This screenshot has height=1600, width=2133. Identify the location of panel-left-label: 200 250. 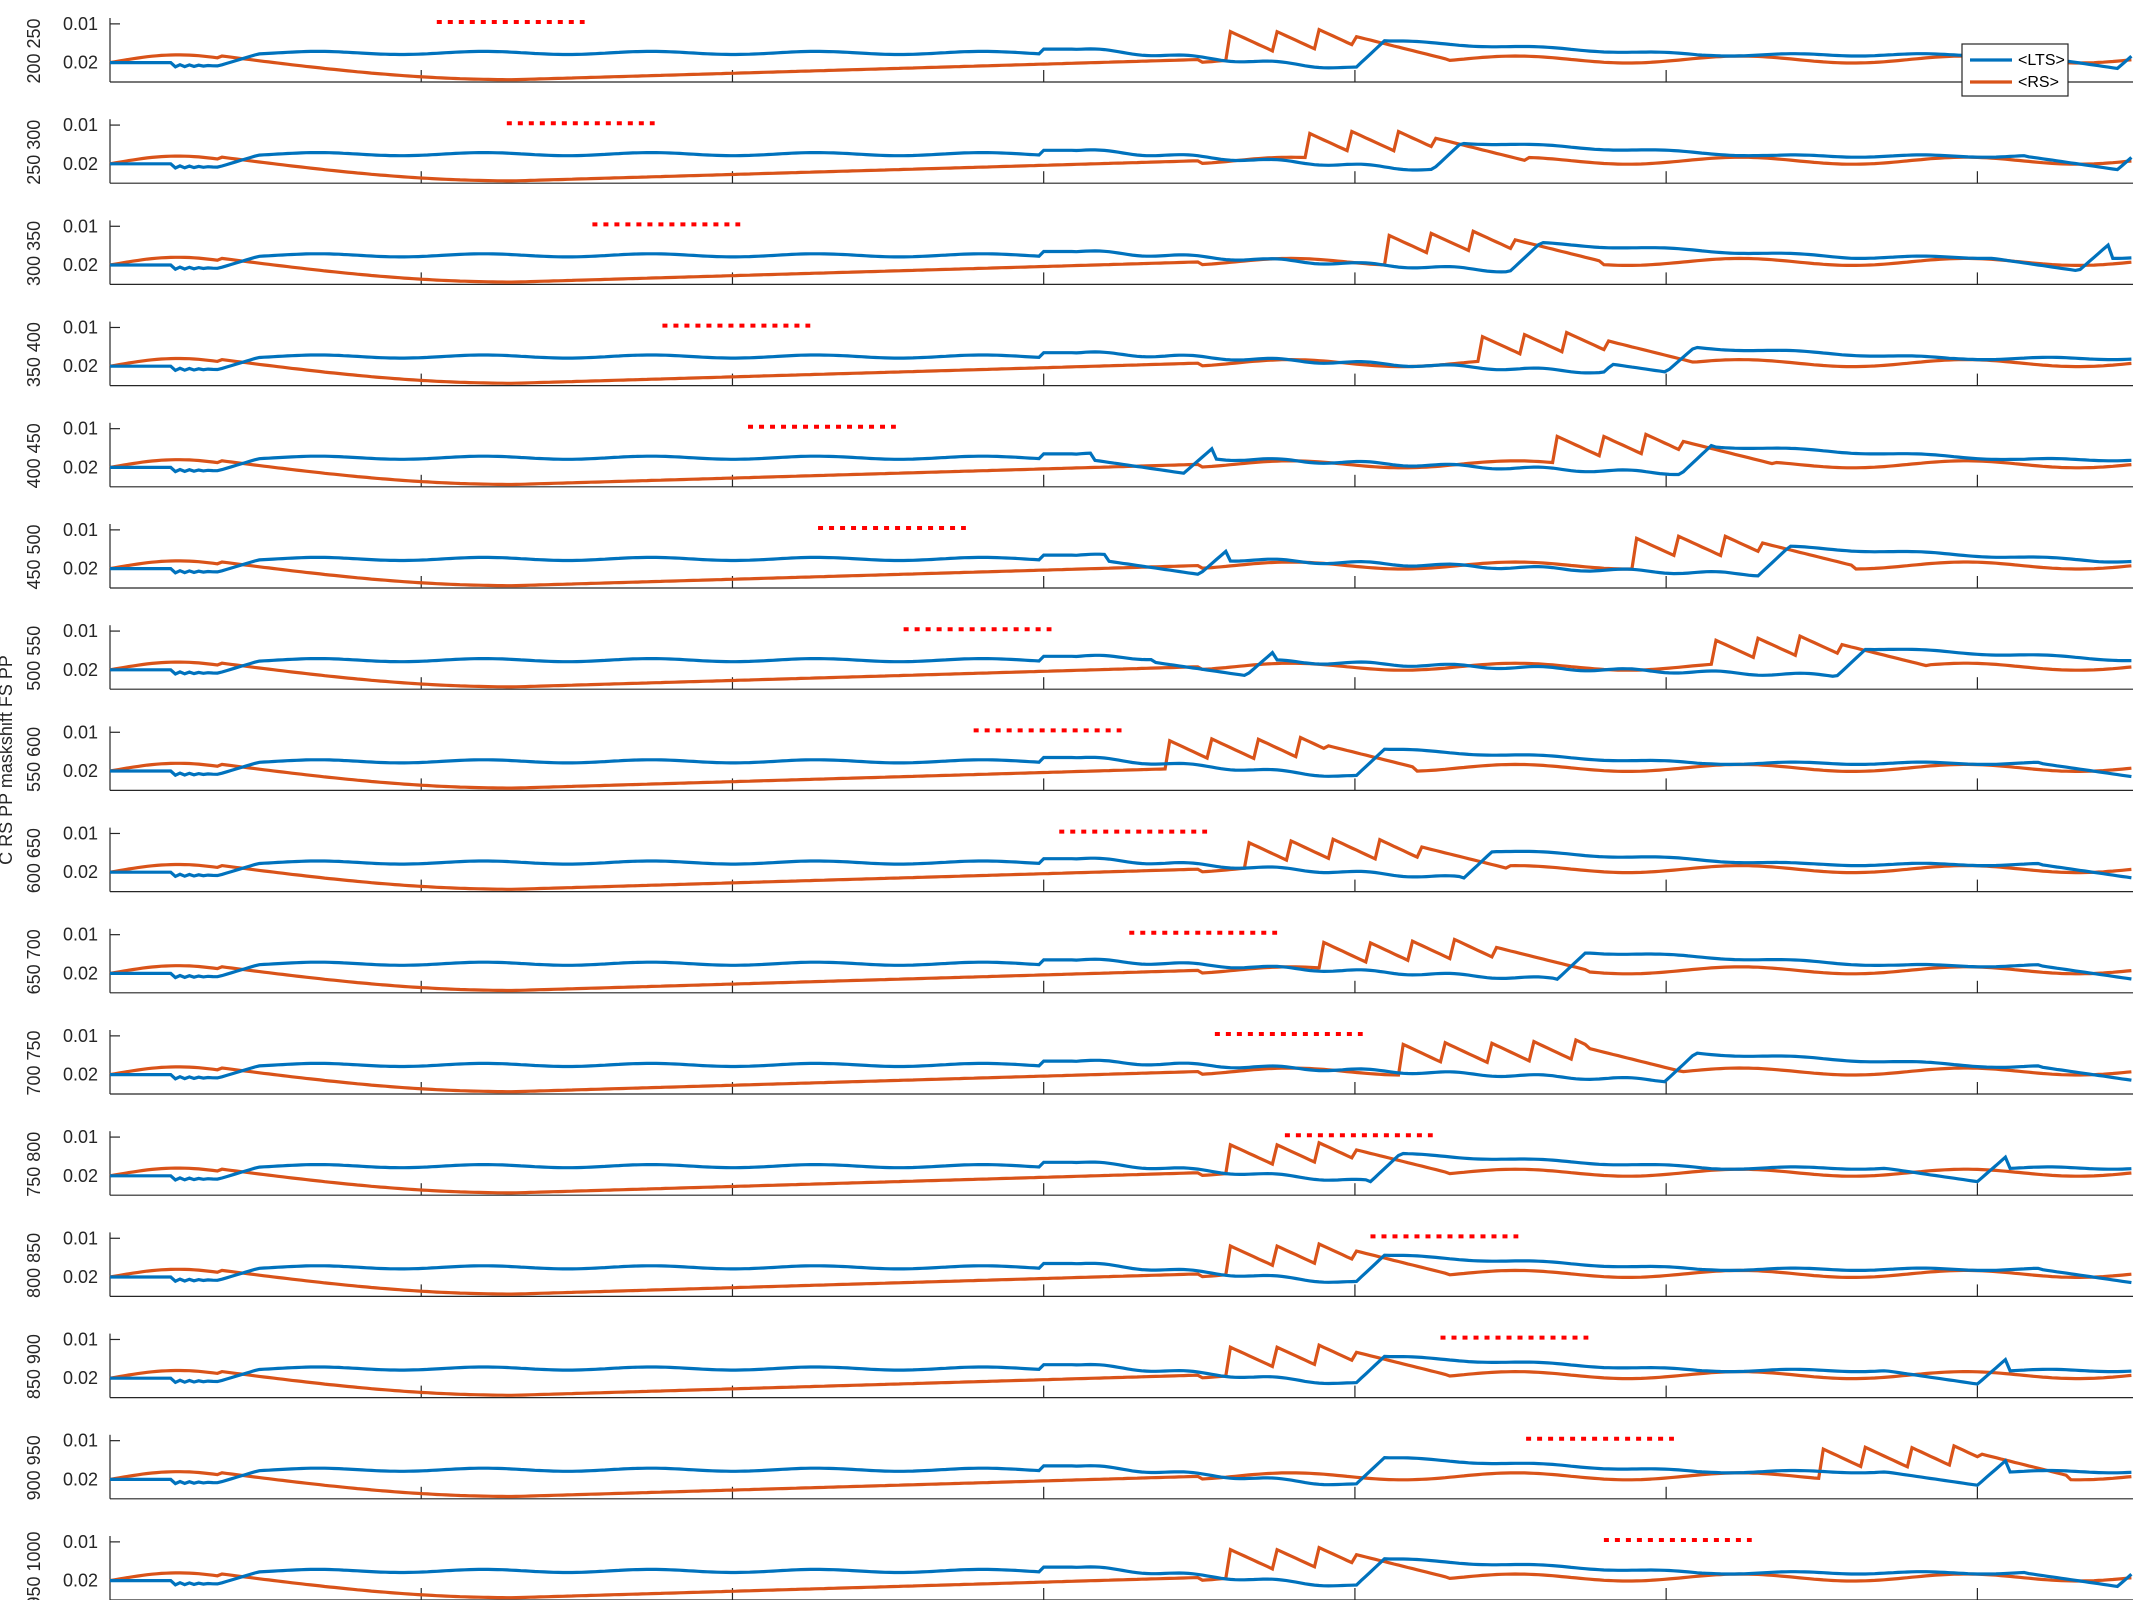
(34, 50).